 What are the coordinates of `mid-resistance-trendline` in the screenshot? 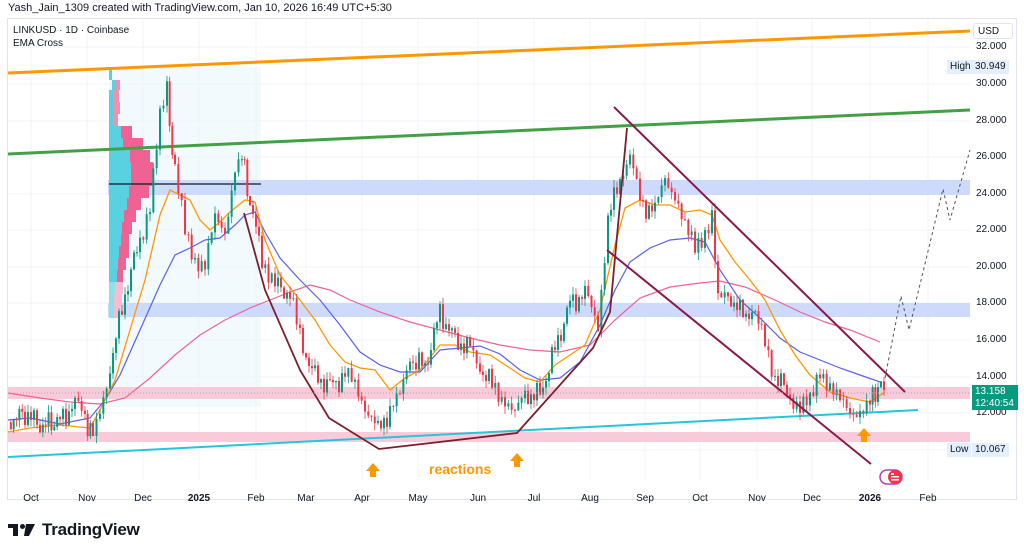 It's located at (489, 132).